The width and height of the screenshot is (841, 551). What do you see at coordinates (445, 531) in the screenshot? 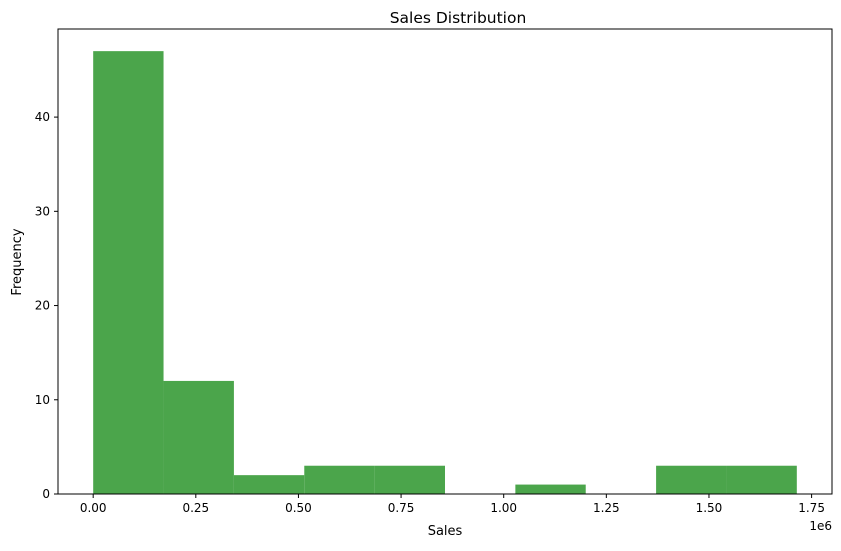
I see `x-axis-label: Sales` at bounding box center [445, 531].